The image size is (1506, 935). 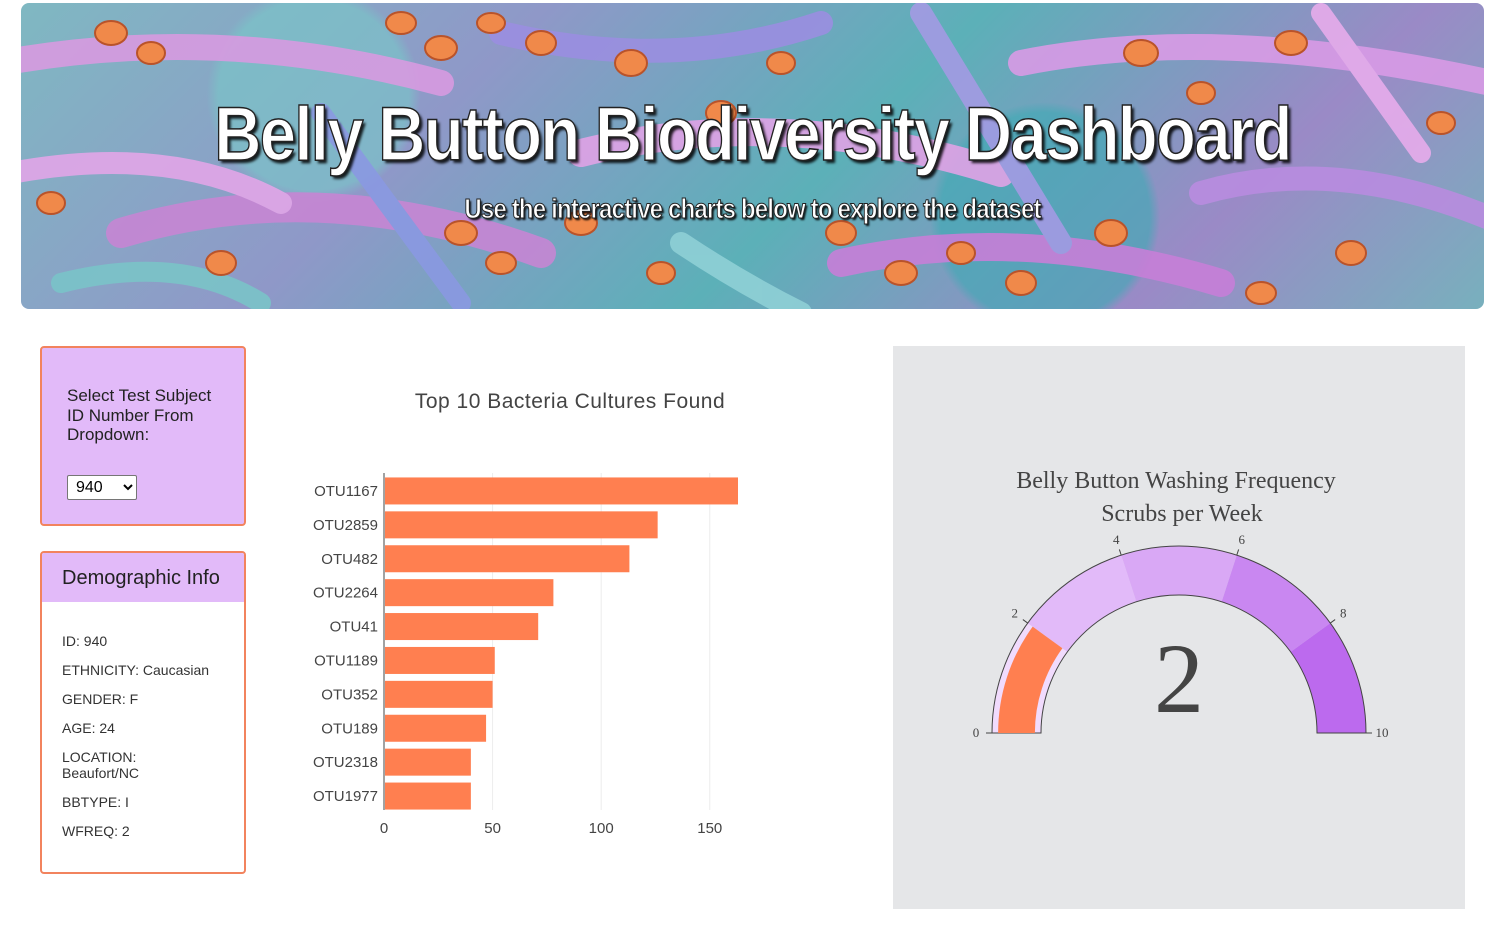 I want to click on bar-y-tick-label: OTU1189, so click(x=346, y=660).